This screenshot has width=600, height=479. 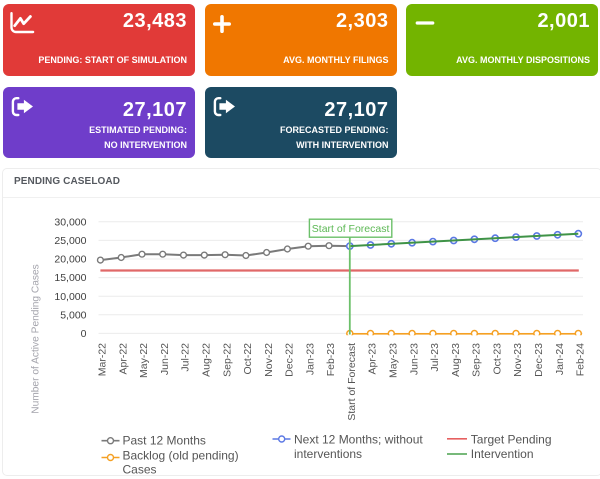 What do you see at coordinates (70, 260) in the screenshot?
I see `svg-text: 20,000` at bounding box center [70, 260].